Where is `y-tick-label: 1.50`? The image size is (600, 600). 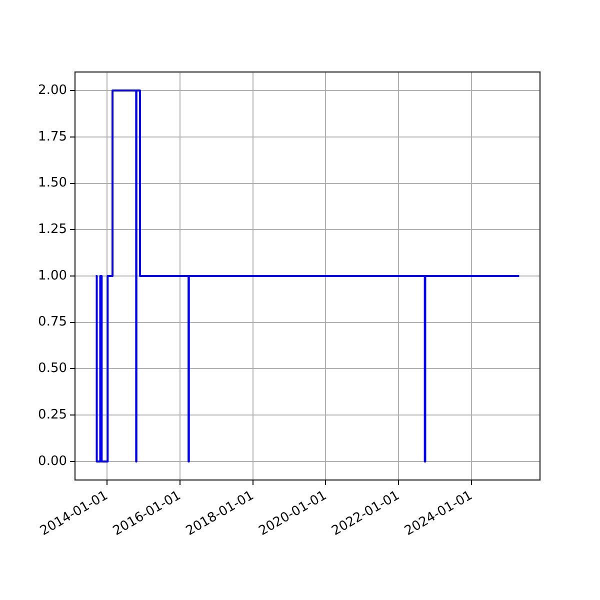 y-tick-label: 1.50 is located at coordinates (52, 183).